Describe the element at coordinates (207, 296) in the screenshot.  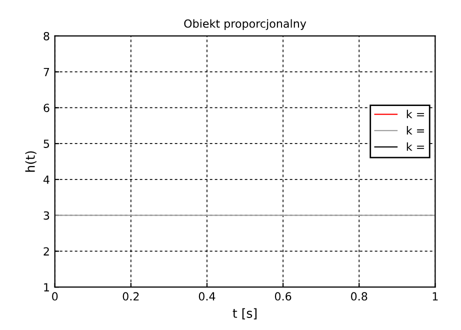
I see `x-tick-label: 0.4` at that location.